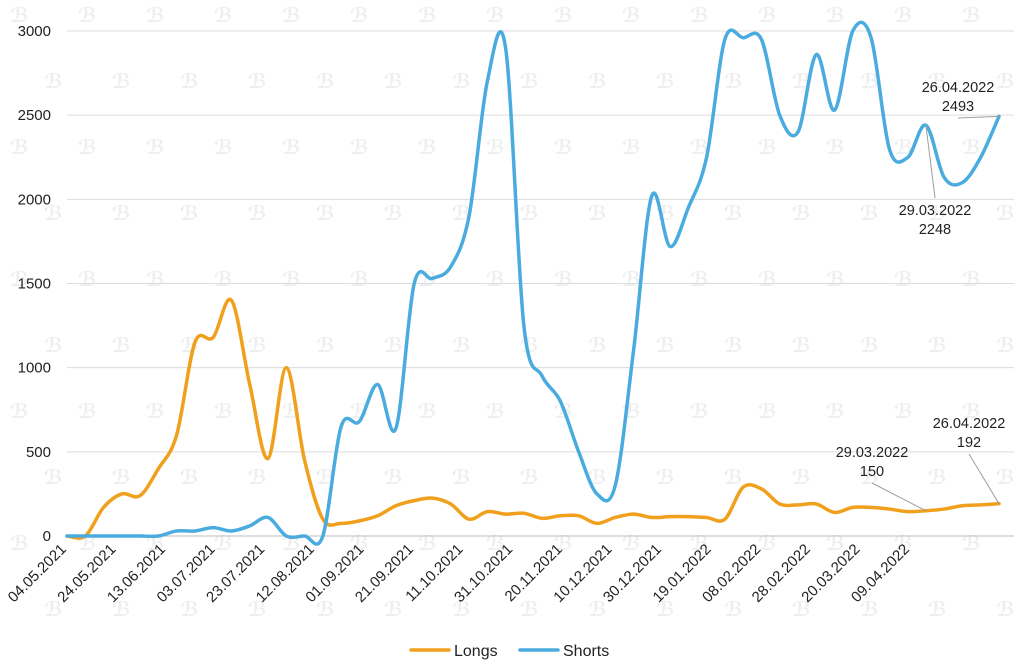  What do you see at coordinates (872, 472) in the screenshot?
I see `annotation-value-label: 150` at bounding box center [872, 472].